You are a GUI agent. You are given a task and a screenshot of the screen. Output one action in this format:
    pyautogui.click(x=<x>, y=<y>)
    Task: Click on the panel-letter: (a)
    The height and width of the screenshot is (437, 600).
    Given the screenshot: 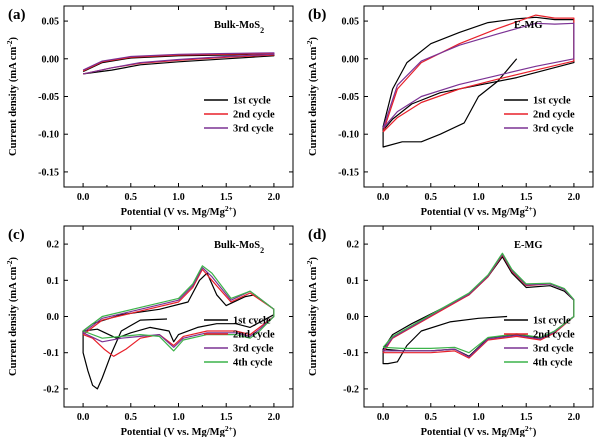 What is the action you would take?
    pyautogui.click(x=17, y=15)
    